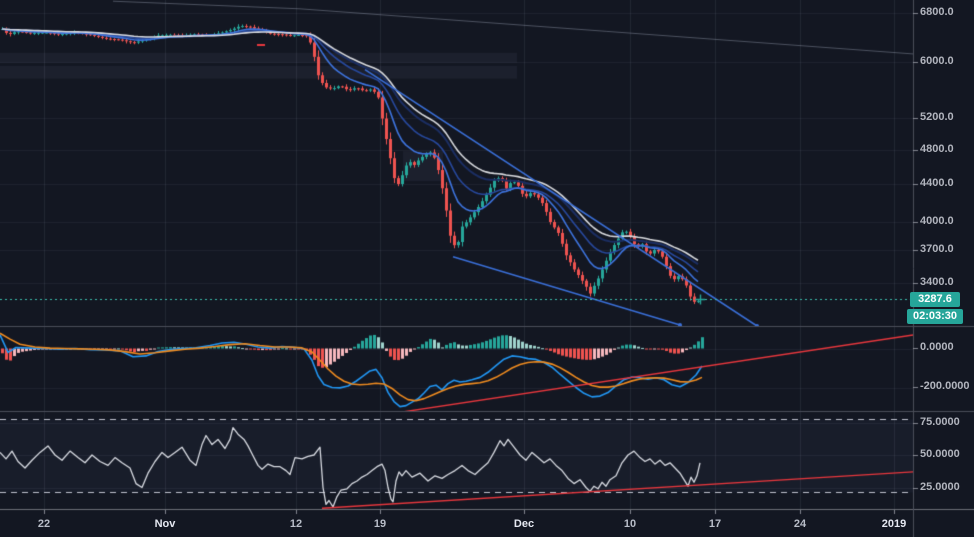 Image resolution: width=974 pixels, height=537 pixels. Describe the element at coordinates (937, 221) in the screenshot. I see `price-tick-label: 4000.0` at that location.